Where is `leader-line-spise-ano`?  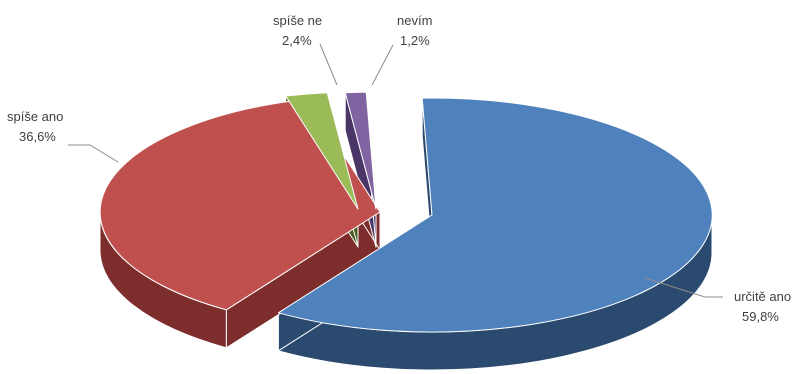 leader-line-spise-ano is located at coordinates (93, 153).